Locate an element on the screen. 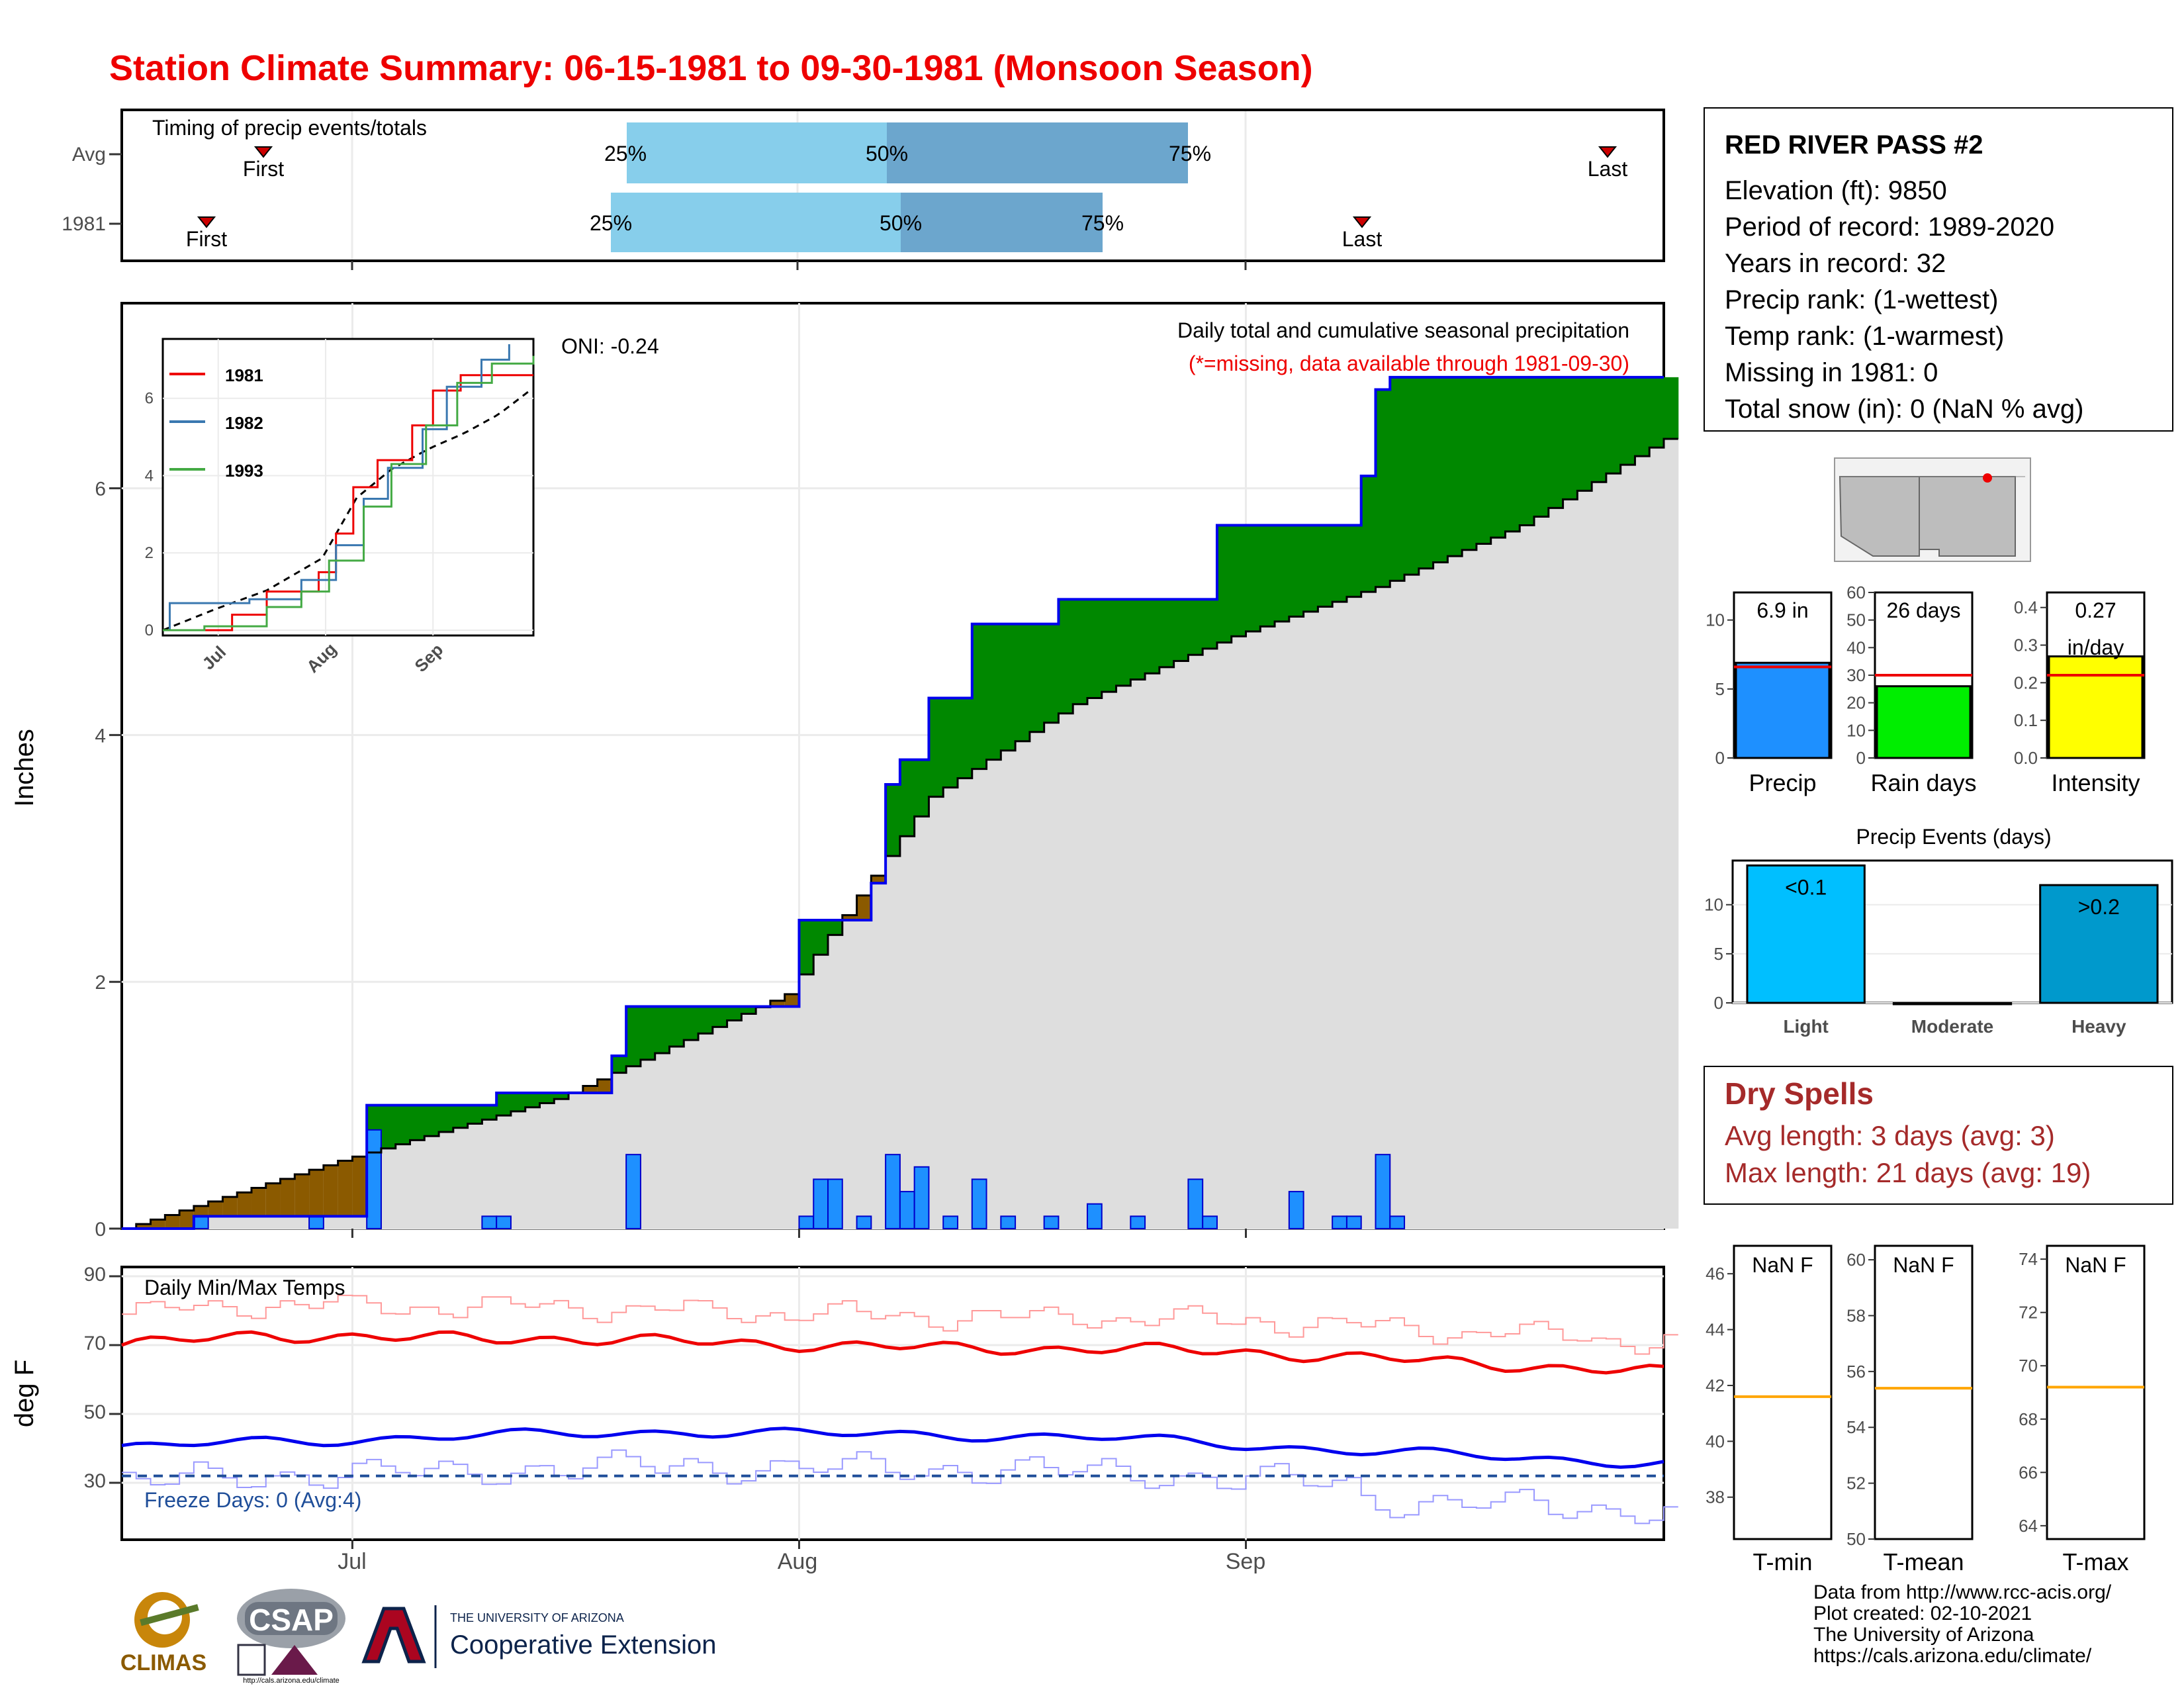  temp-anomaly-name-label: T-max is located at coordinates (2095, 1561).